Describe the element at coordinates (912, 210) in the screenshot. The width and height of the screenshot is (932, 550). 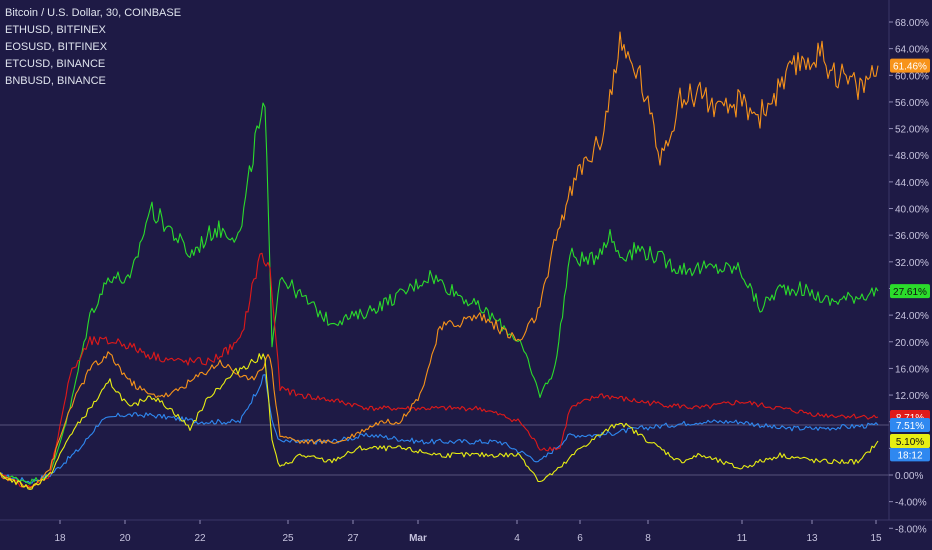
I see `y-tick-label: 40.00%` at that location.